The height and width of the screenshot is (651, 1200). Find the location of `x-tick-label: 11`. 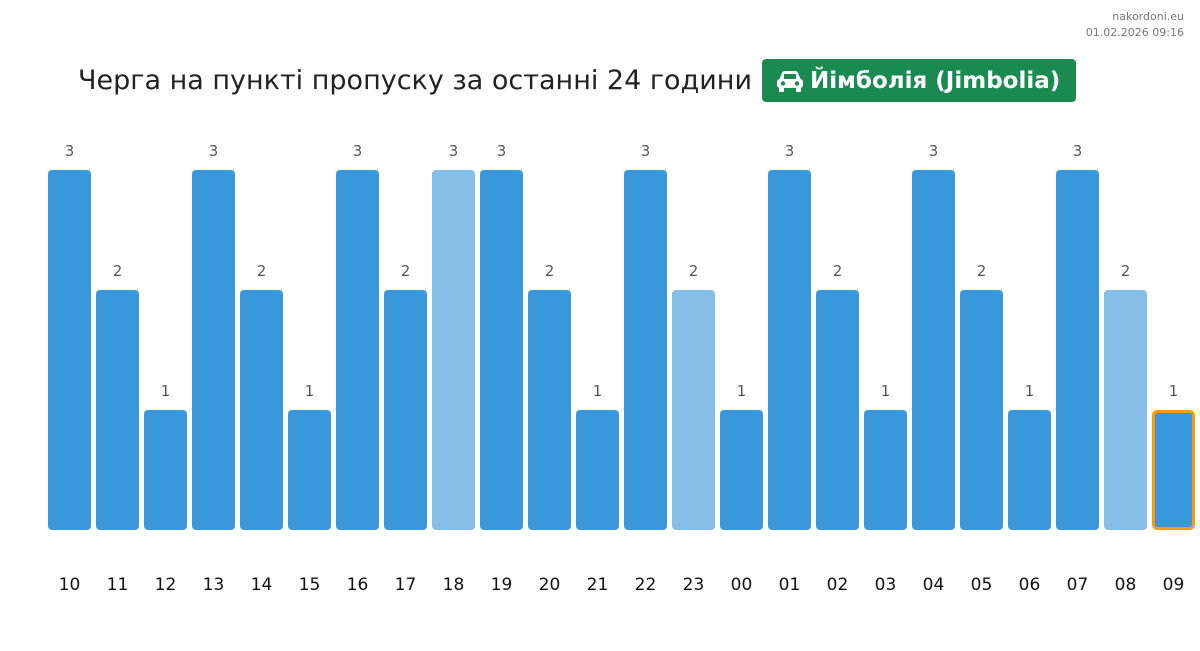

x-tick-label: 11 is located at coordinates (118, 585).